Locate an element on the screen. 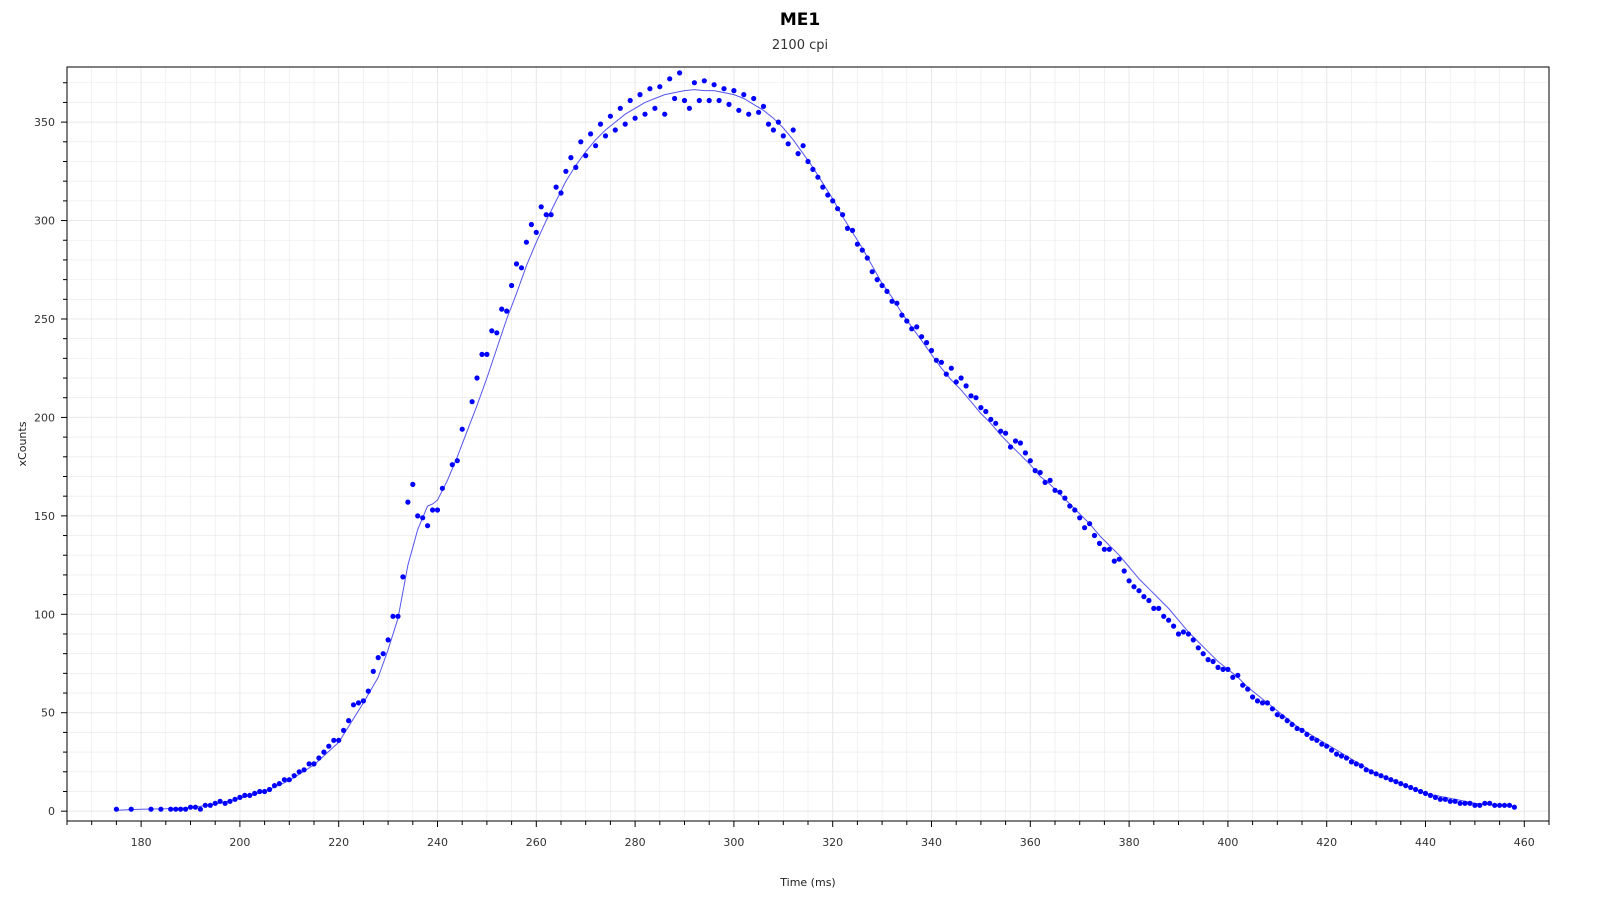 This screenshot has height=900, width=1600. x-tick-label: 380 is located at coordinates (1129, 842).